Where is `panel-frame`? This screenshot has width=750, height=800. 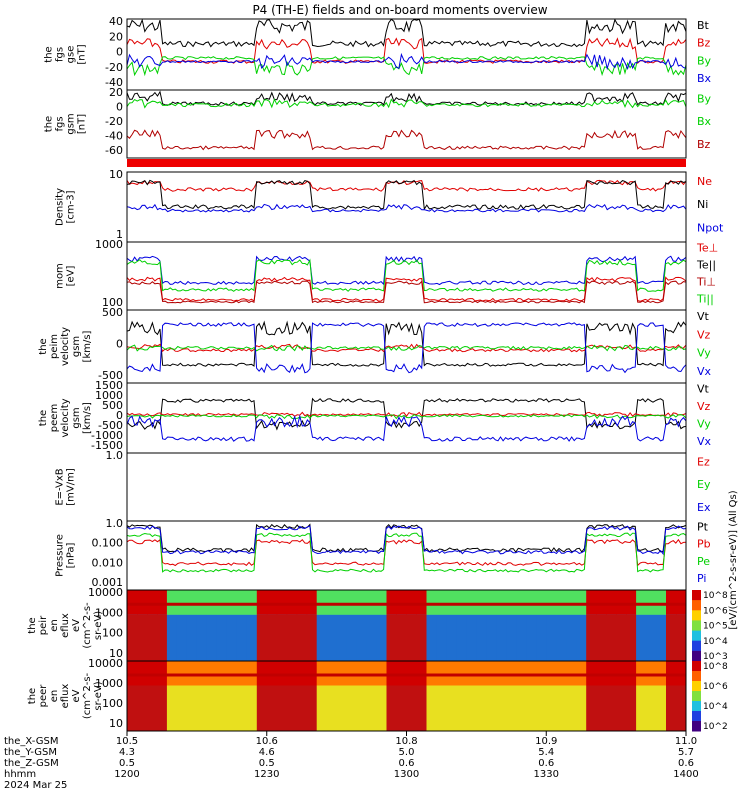 panel-frame is located at coordinates (406, 555).